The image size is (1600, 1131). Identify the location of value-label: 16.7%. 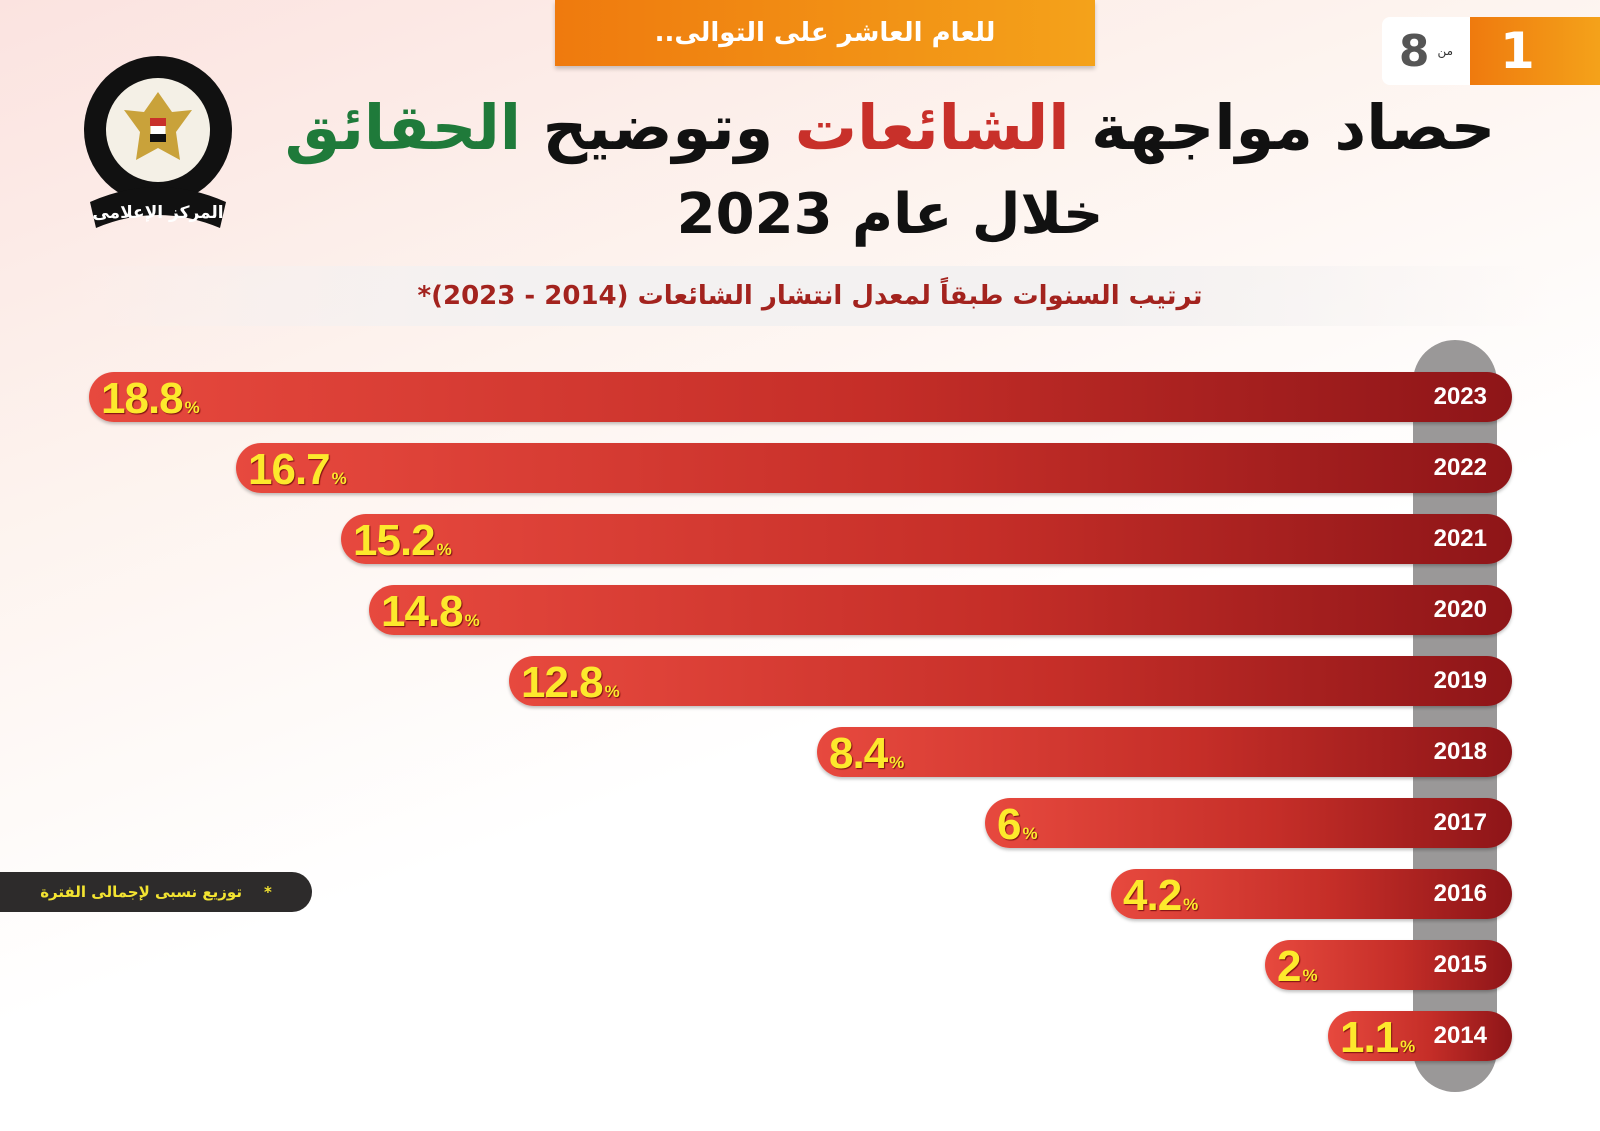
(297, 468).